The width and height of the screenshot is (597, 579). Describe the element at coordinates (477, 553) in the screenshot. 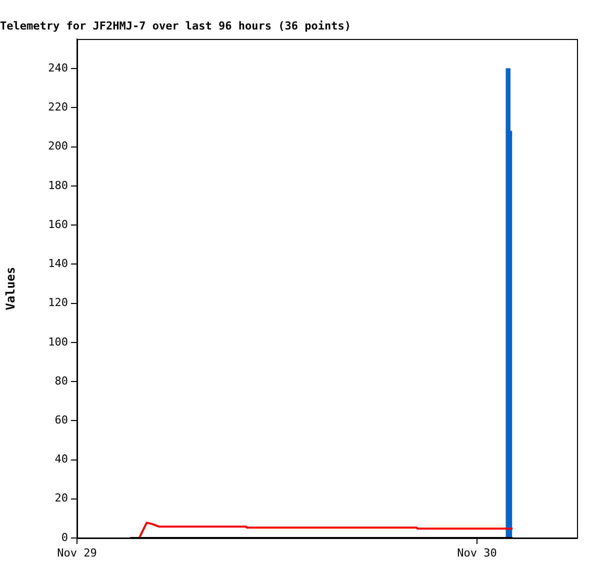

I see `x-tick-label: Nov 30` at that location.